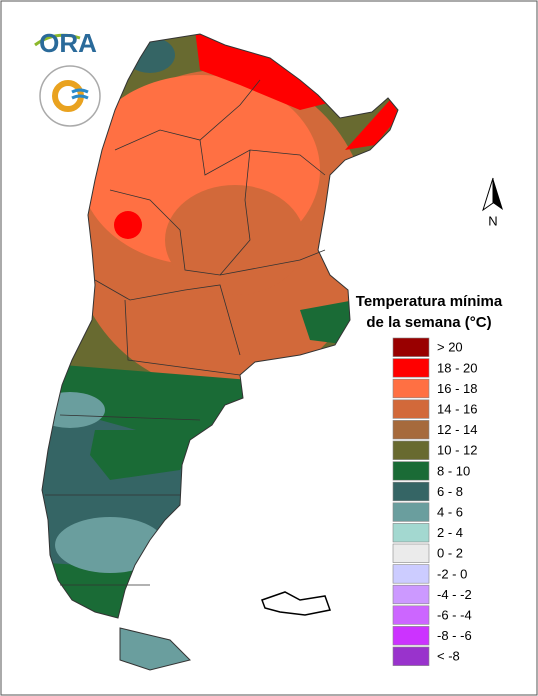 The image size is (538, 696). I want to click on north-label: N, so click(492, 220).